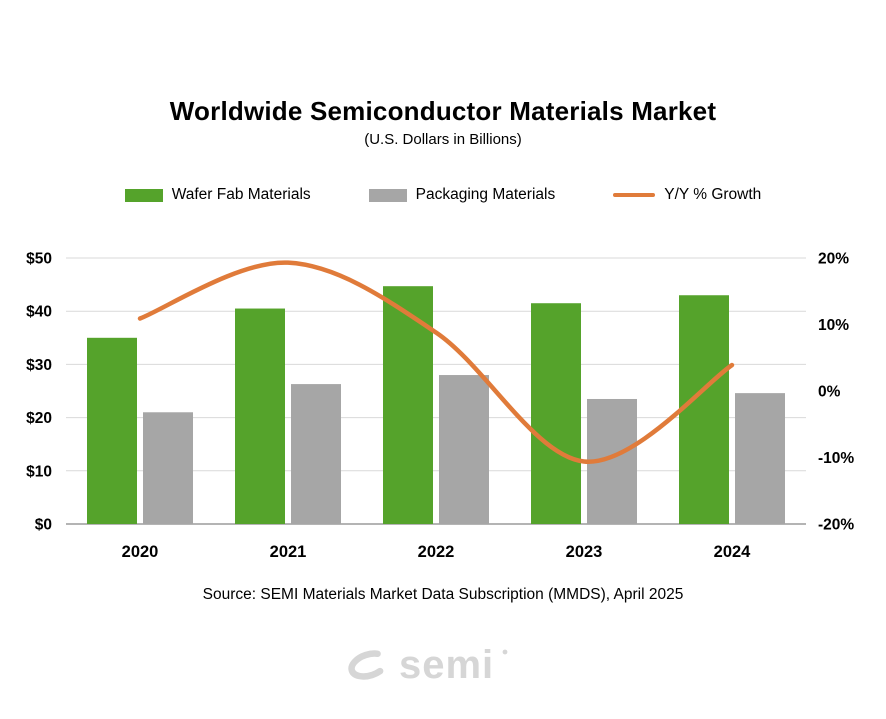 The width and height of the screenshot is (886, 719). What do you see at coordinates (39, 471) in the screenshot?
I see `svg-text: $10` at bounding box center [39, 471].